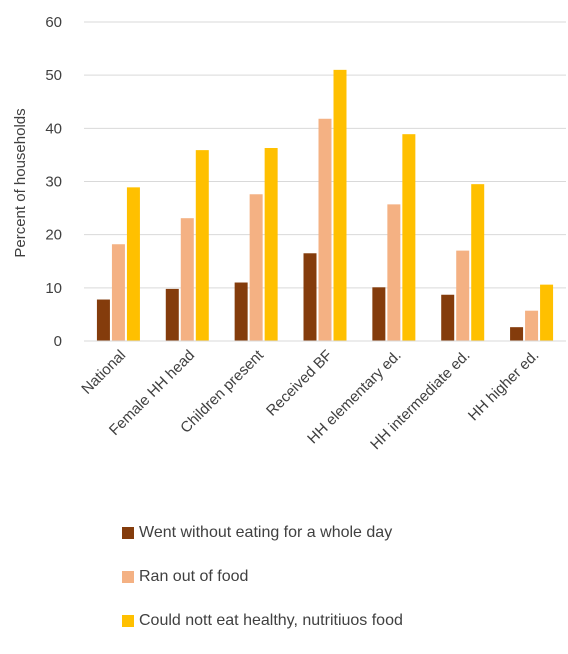  What do you see at coordinates (194, 576) in the screenshot?
I see `legend-label-series-2: Ran out of food` at bounding box center [194, 576].